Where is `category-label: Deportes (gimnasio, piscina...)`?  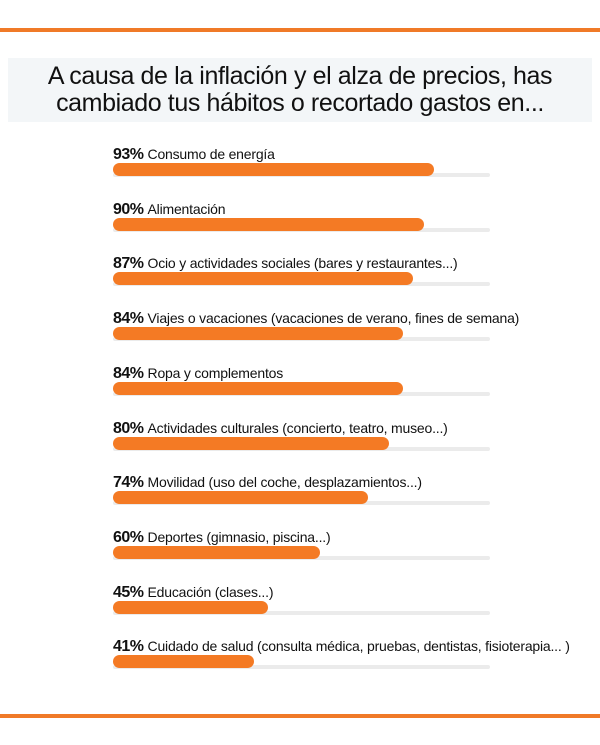
category-label: Deportes (gimnasio, piscina...) is located at coordinates (239, 536).